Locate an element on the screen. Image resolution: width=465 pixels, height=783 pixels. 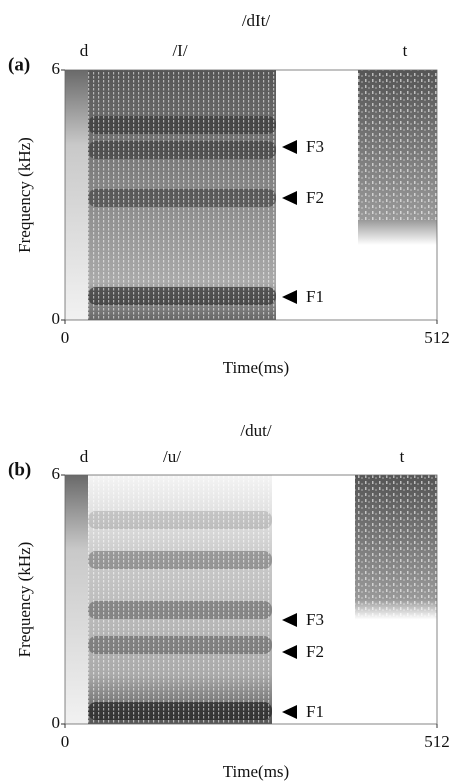
segment-label: /u/ is located at coordinates (172, 456).